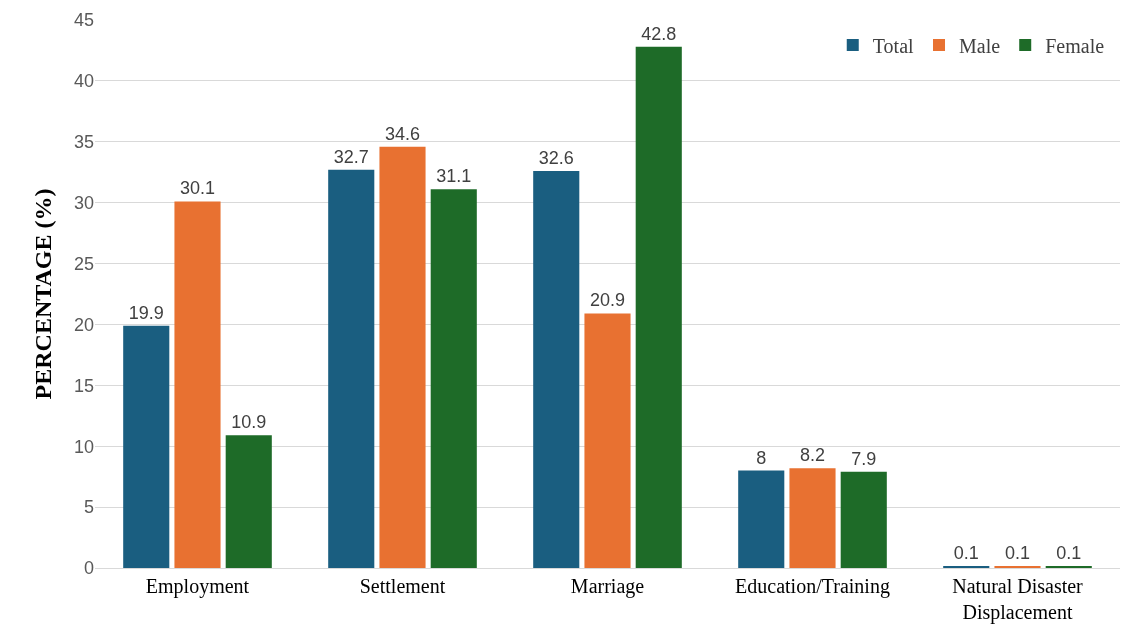 Image resolution: width=1130 pixels, height=638 pixels. Describe the element at coordinates (88, 568) in the screenshot. I see `y-tick-label: 0` at that location.